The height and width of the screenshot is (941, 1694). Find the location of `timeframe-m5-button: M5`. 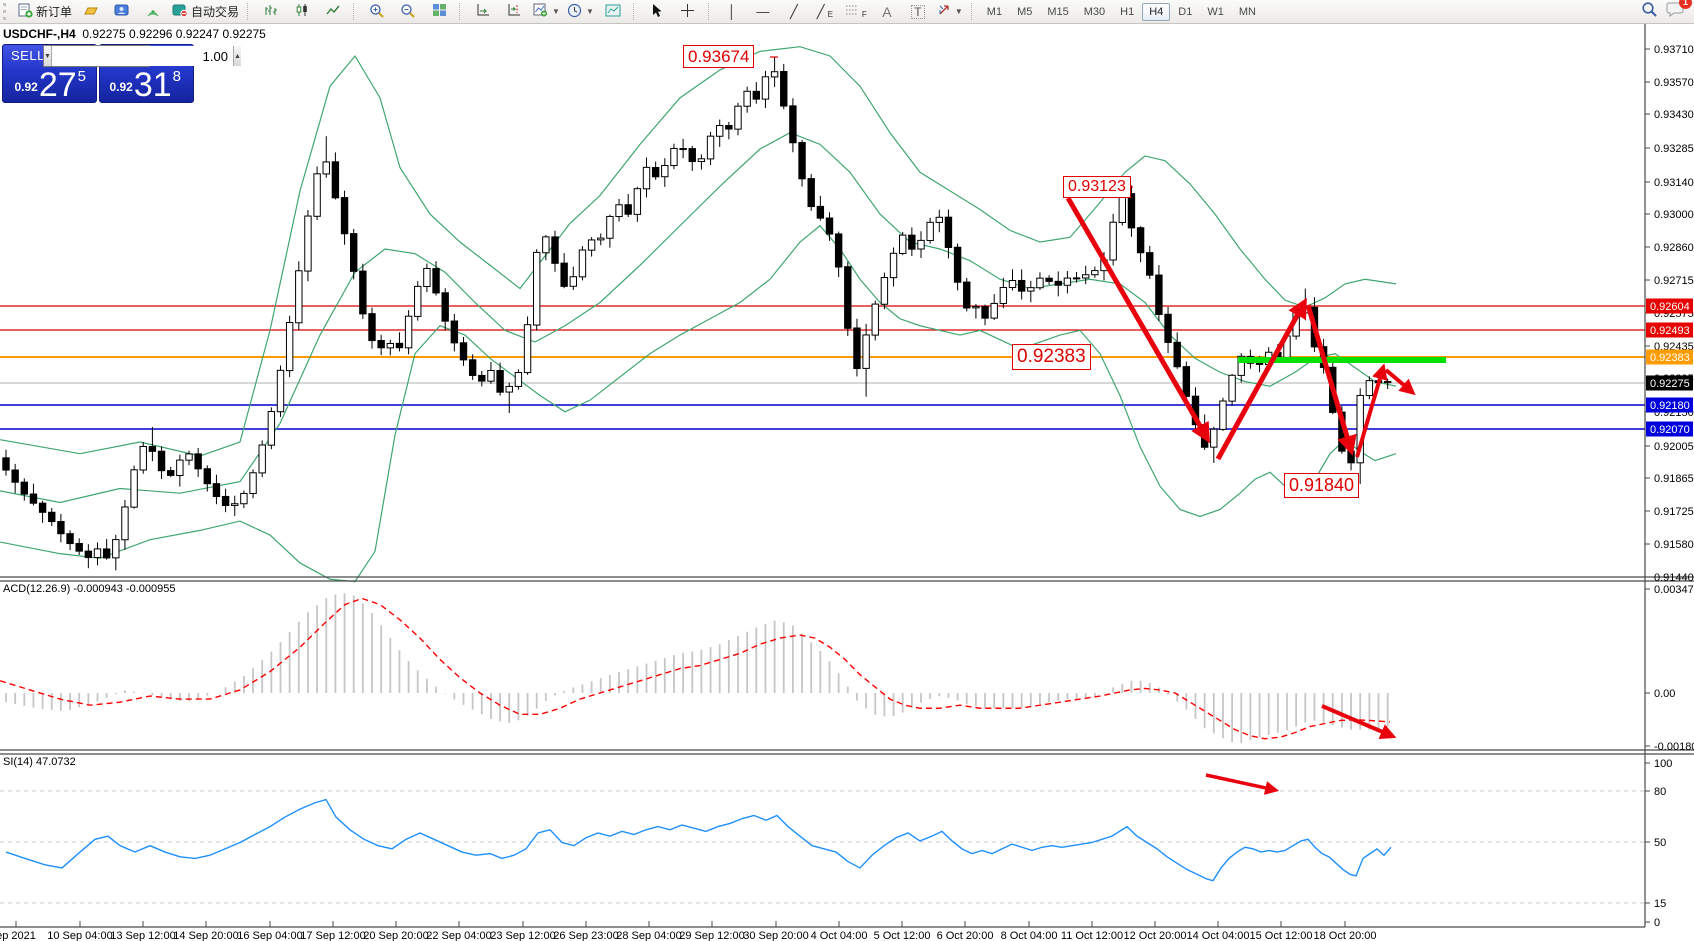

timeframe-m5-button: M5 is located at coordinates (1025, 11).